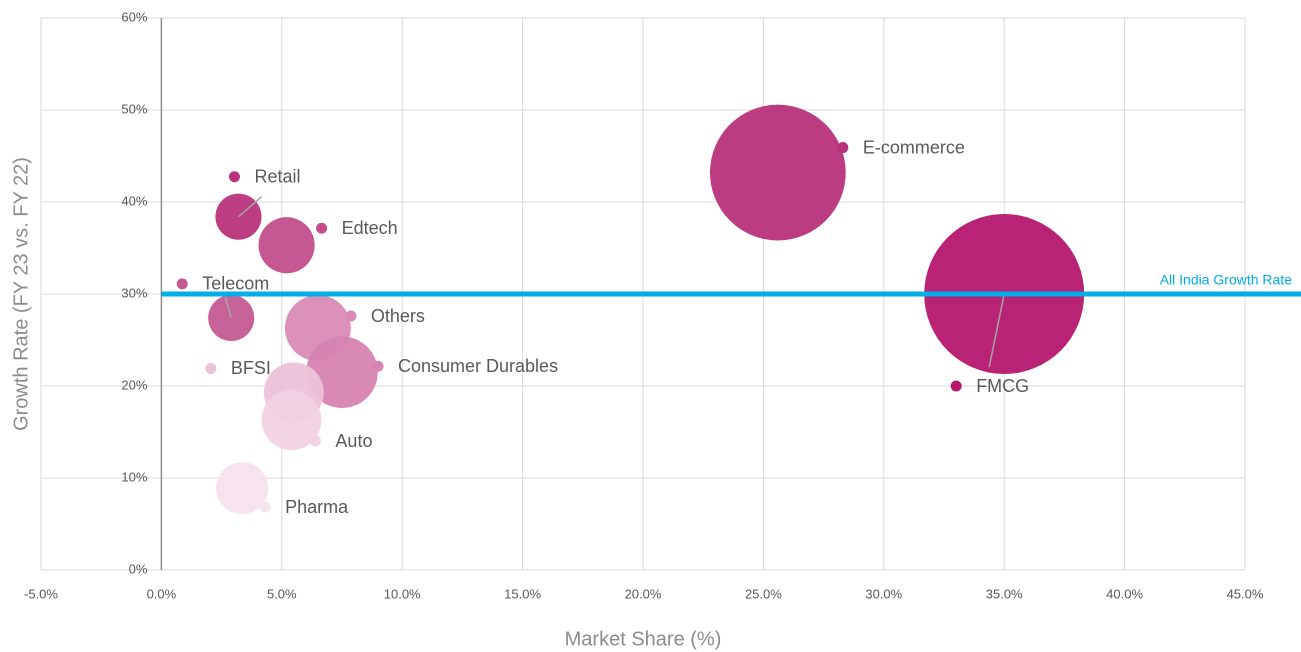 This screenshot has height=652, width=1301. Describe the element at coordinates (353, 441) in the screenshot. I see `data-label: Auto` at that location.